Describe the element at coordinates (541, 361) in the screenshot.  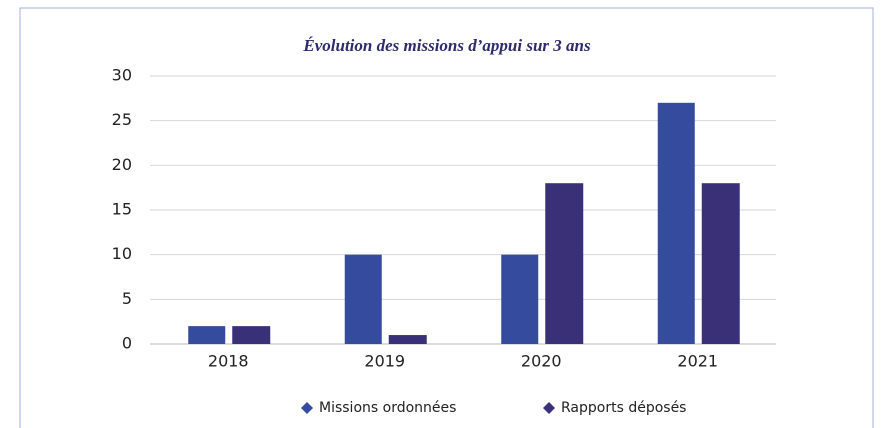
I see `x-tick-label: 2020` at that location.